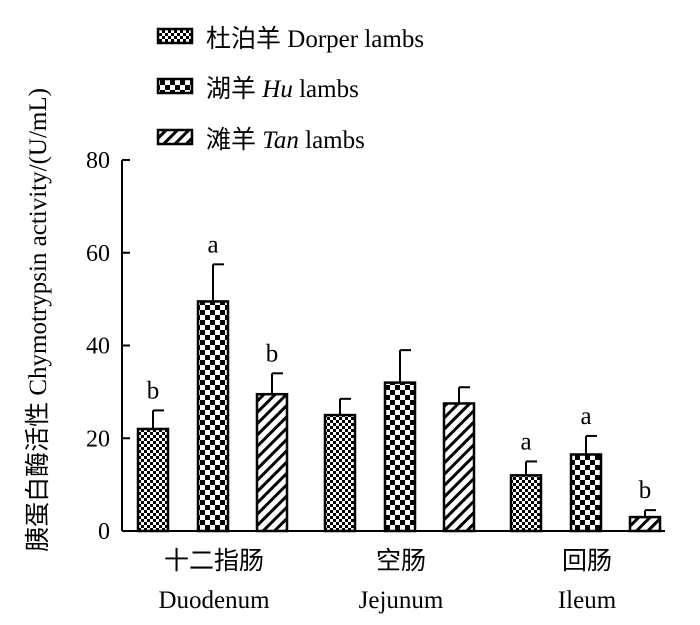 Image resolution: width=700 pixels, height=625 pixels. Describe the element at coordinates (282, 89) in the screenshot. I see `legend-label: 湖羊 Hu lambs` at that location.